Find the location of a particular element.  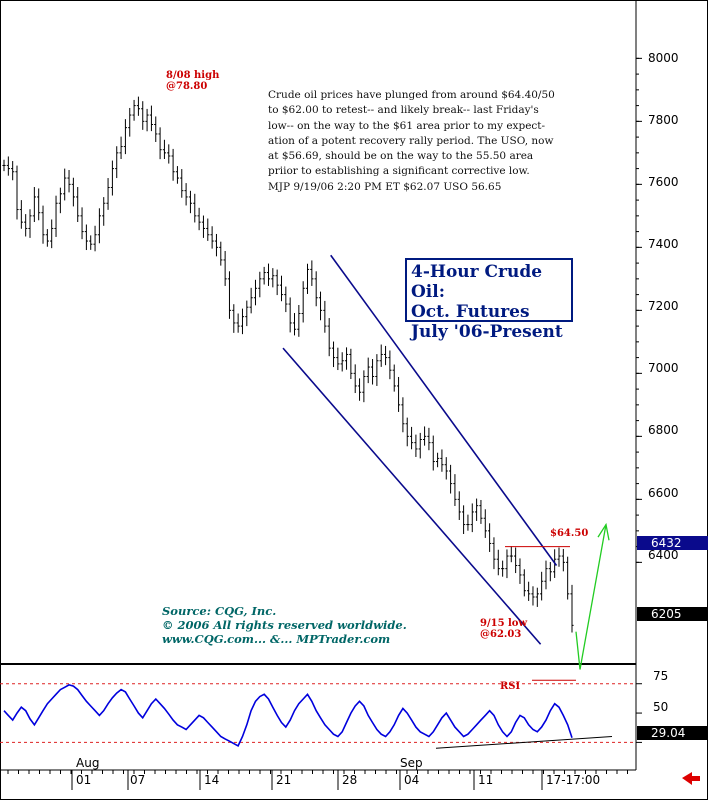

y-tick-label: 7000 is located at coordinates (663, 368).